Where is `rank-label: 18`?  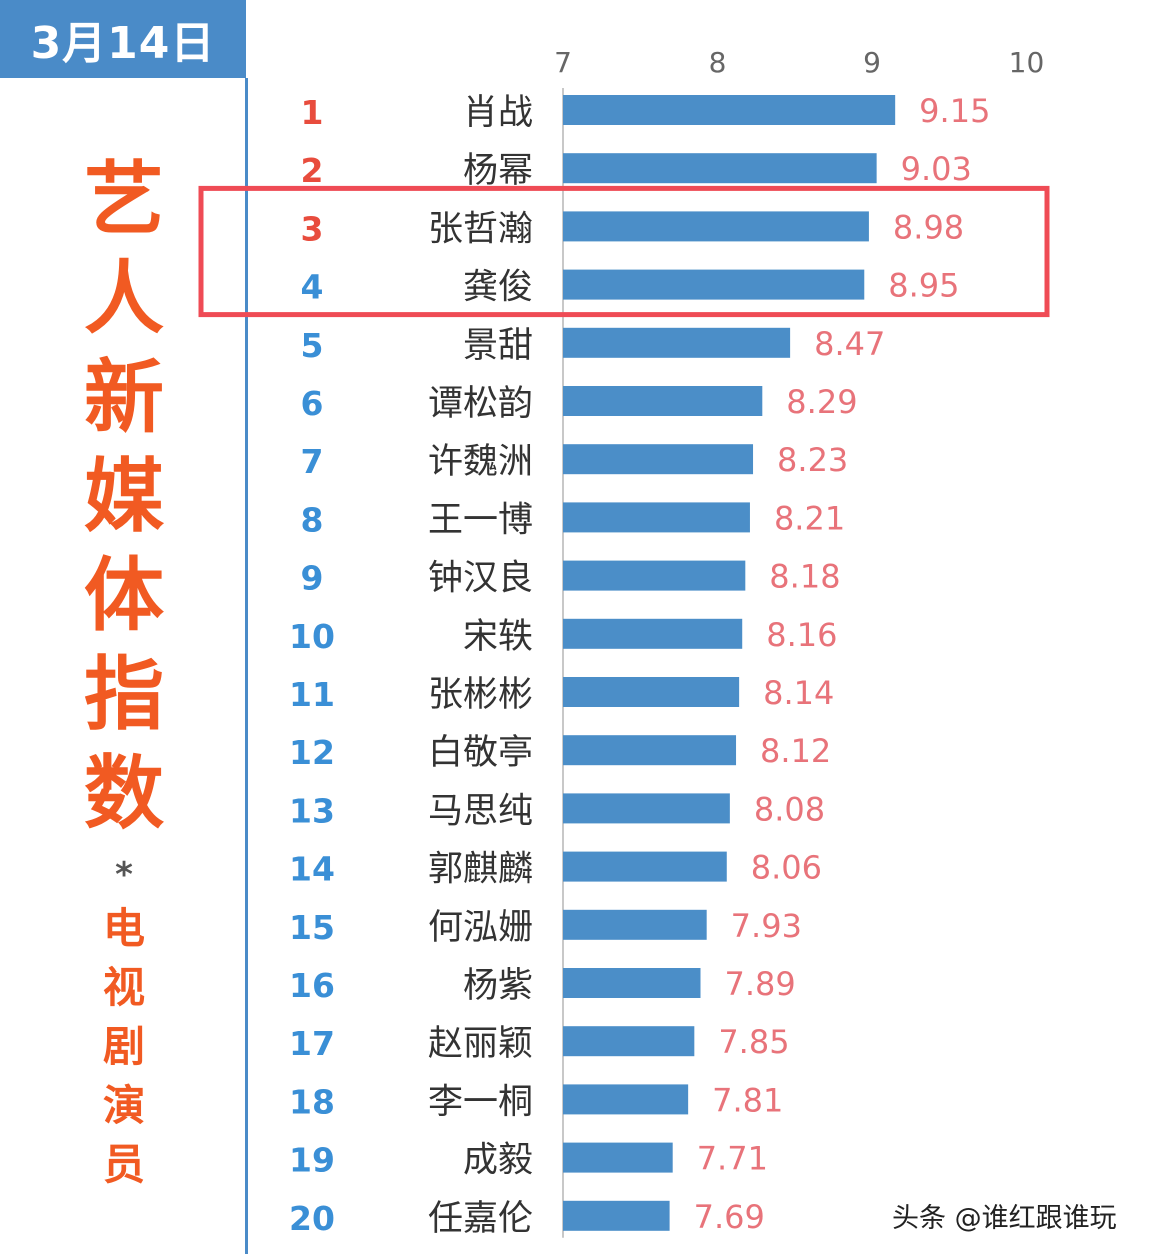
rank-label: 18 is located at coordinates (312, 1101).